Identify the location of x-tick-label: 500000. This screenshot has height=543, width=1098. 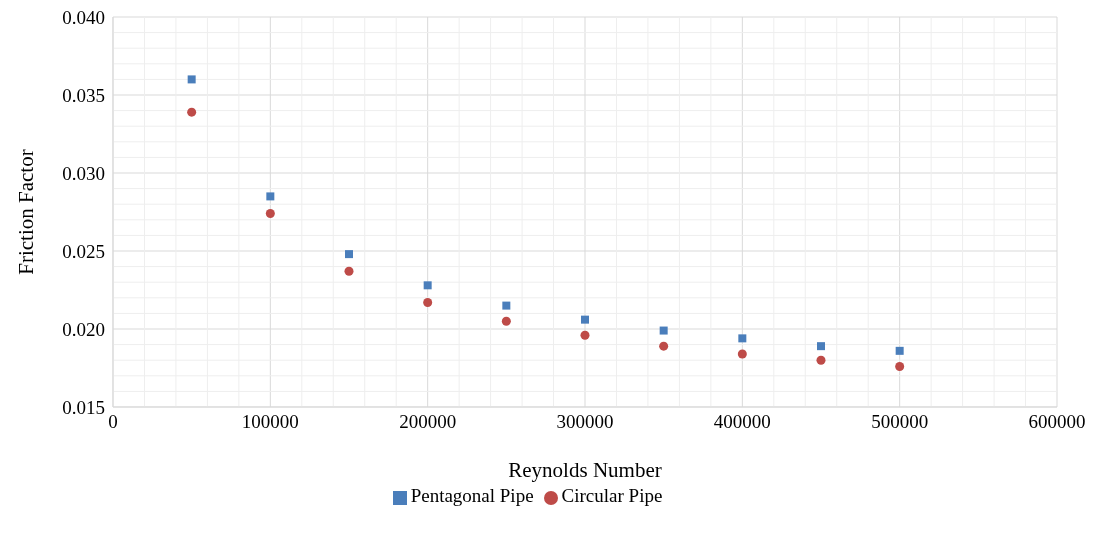
(900, 422).